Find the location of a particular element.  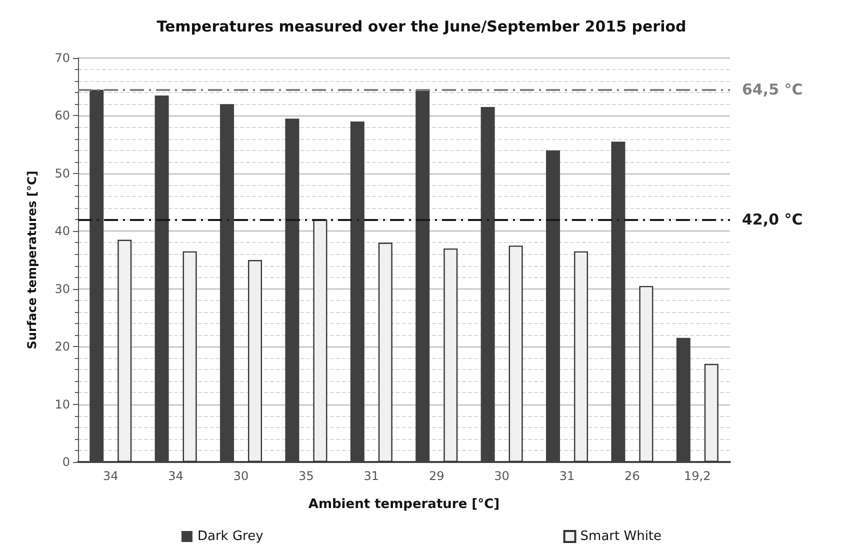

y-axis-title: Surface temperatures [°C] is located at coordinates (32, 260).